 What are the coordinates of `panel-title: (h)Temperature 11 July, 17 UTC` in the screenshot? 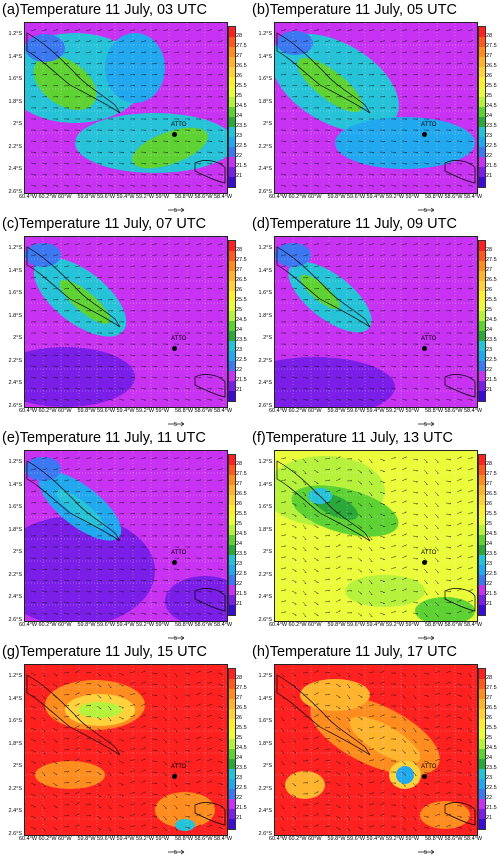 It's located at (354, 652).